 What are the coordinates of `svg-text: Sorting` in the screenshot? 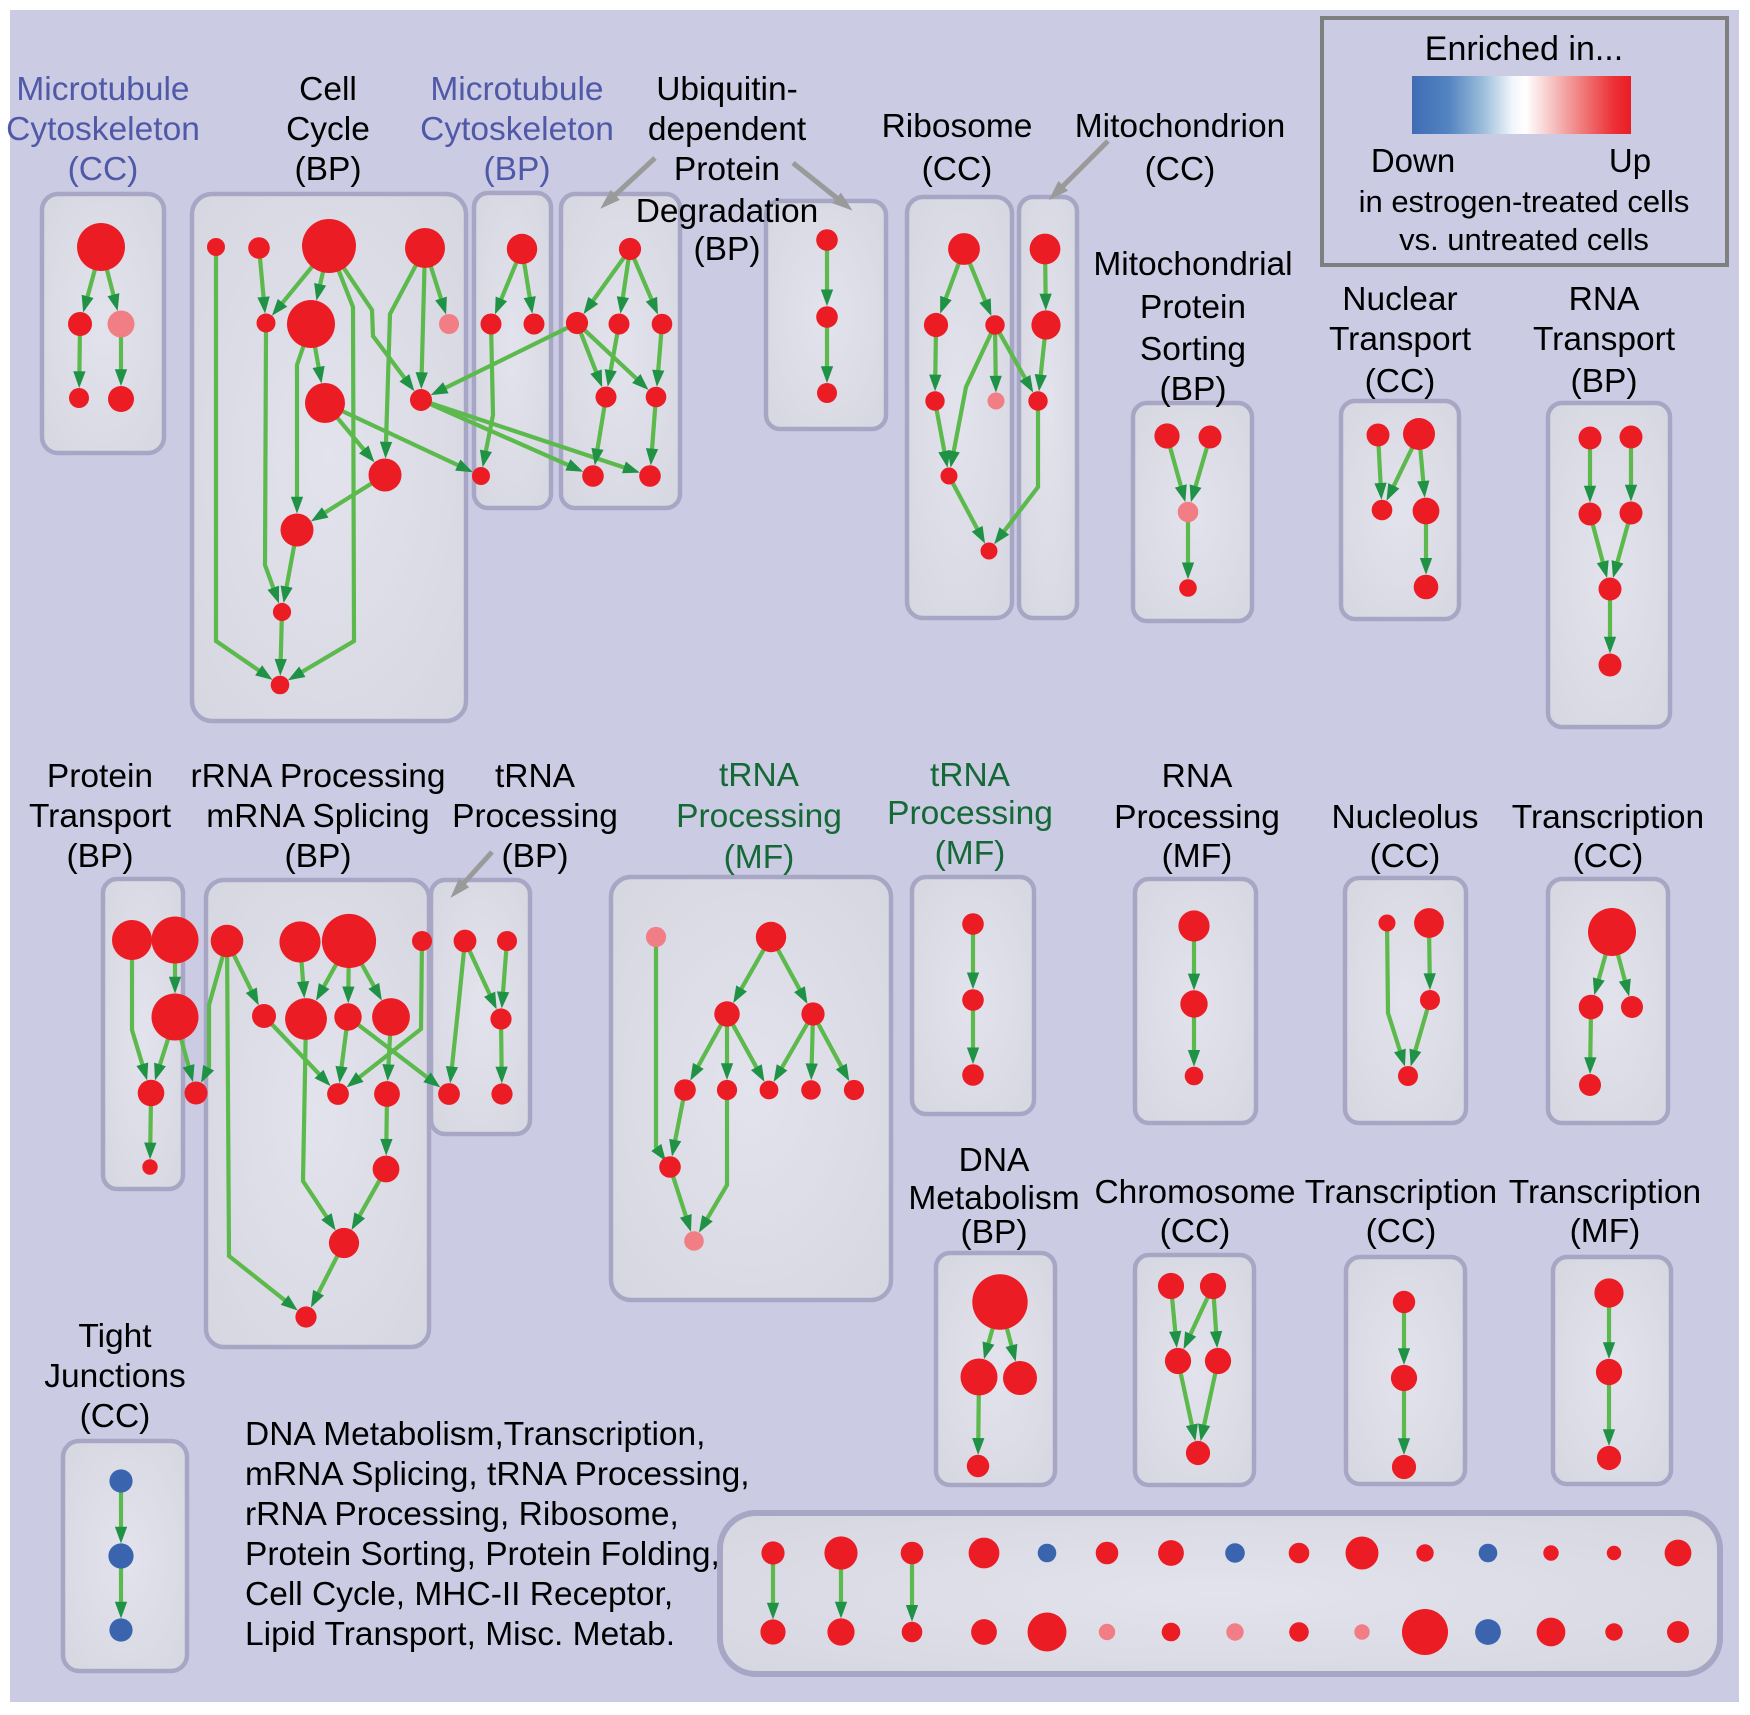 It's located at (1193, 349).